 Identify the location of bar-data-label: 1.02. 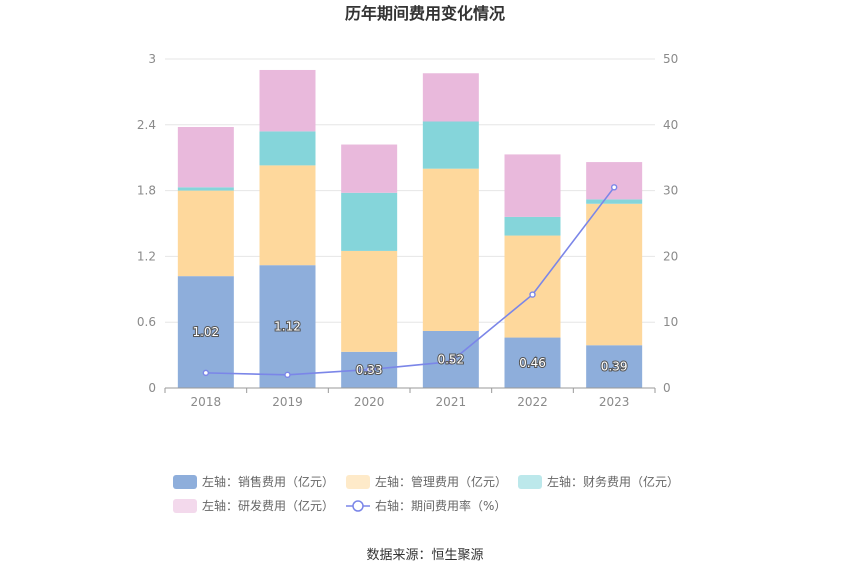
(205, 332).